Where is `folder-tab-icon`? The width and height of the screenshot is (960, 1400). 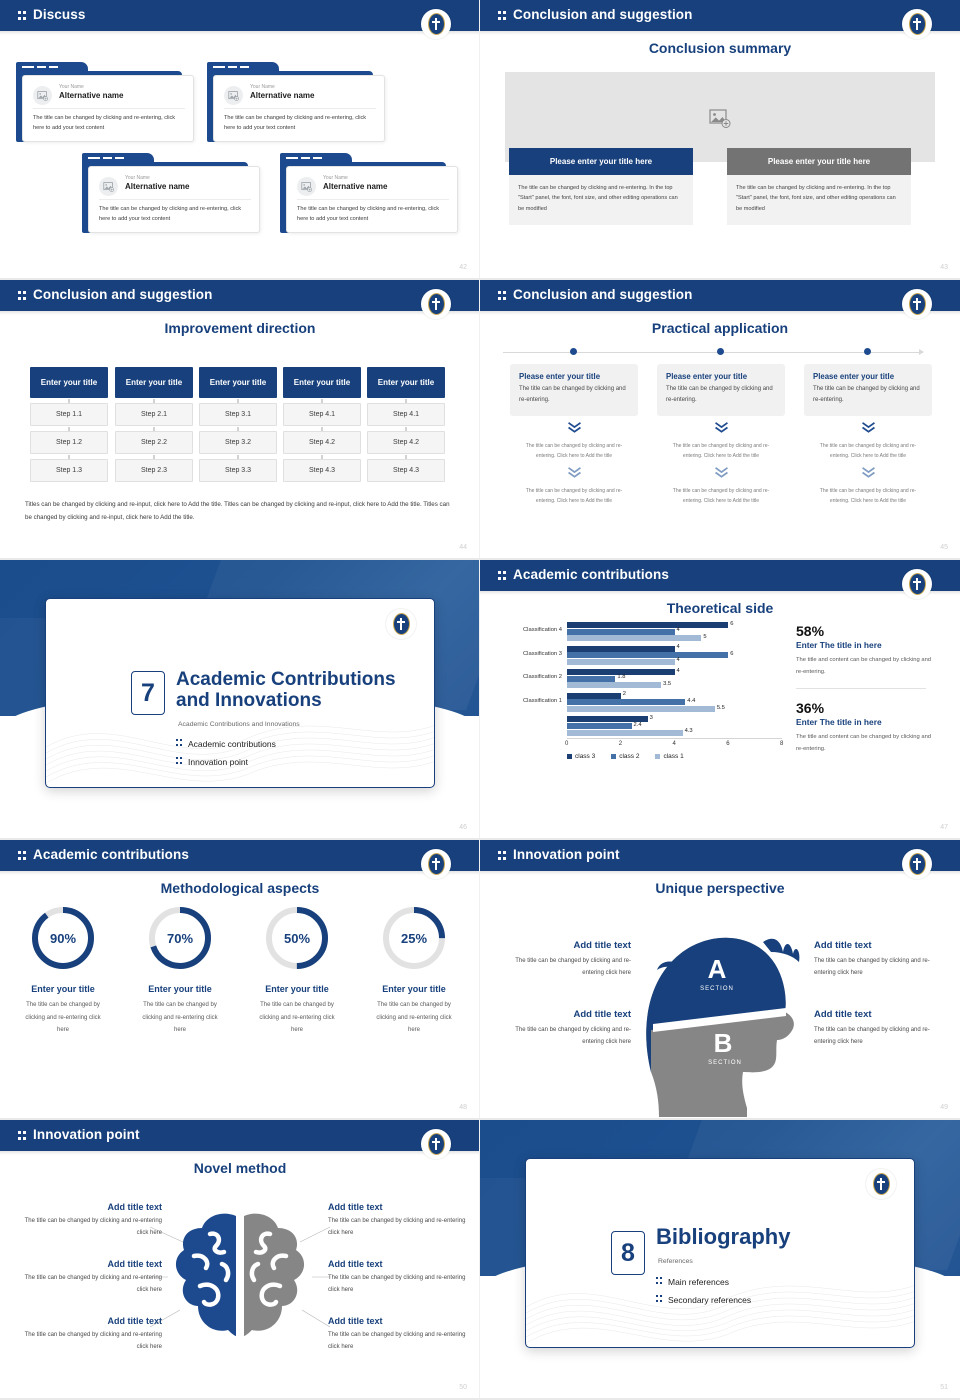 folder-tab-icon is located at coordinates (316, 158).